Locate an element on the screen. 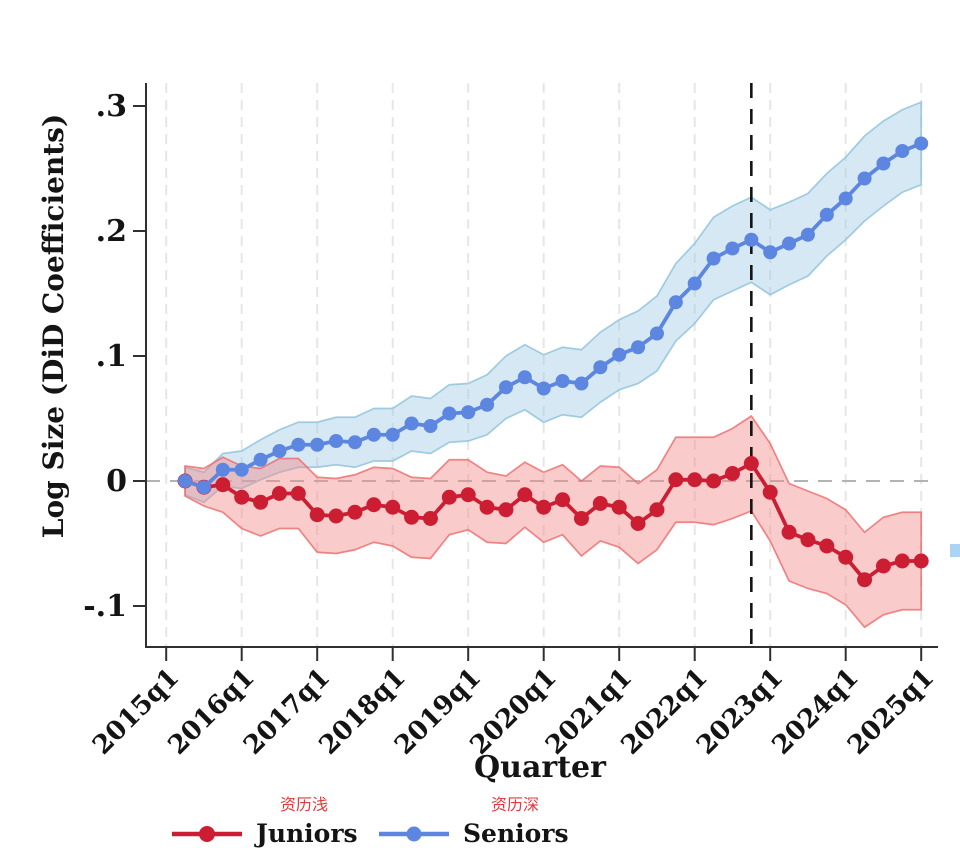  y-tick-label: .3 is located at coordinates (111, 106).